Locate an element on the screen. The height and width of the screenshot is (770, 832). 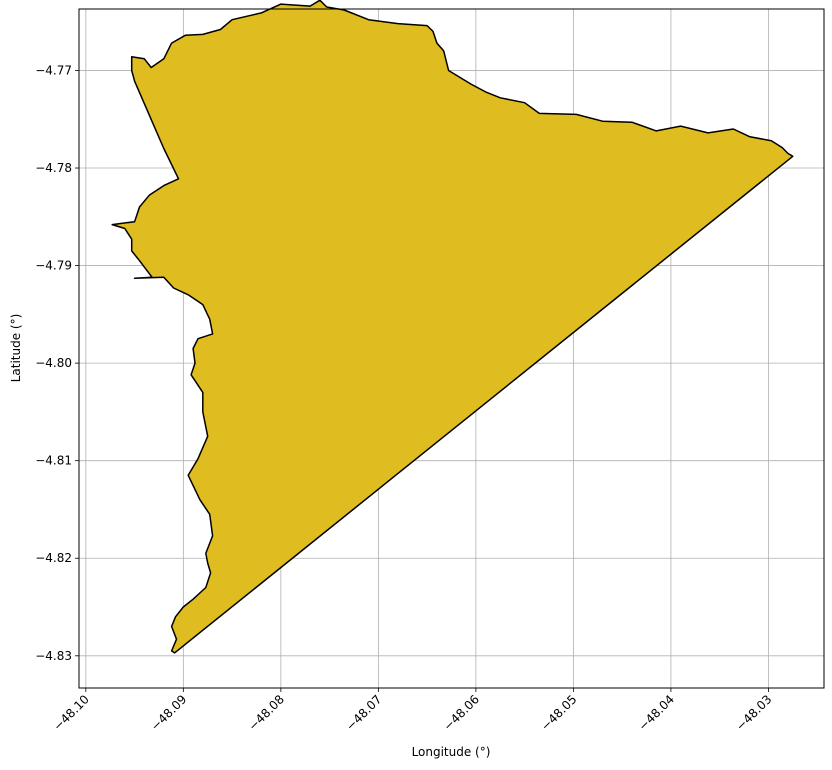
y-tick-label: −4.77 is located at coordinates (53, 70).